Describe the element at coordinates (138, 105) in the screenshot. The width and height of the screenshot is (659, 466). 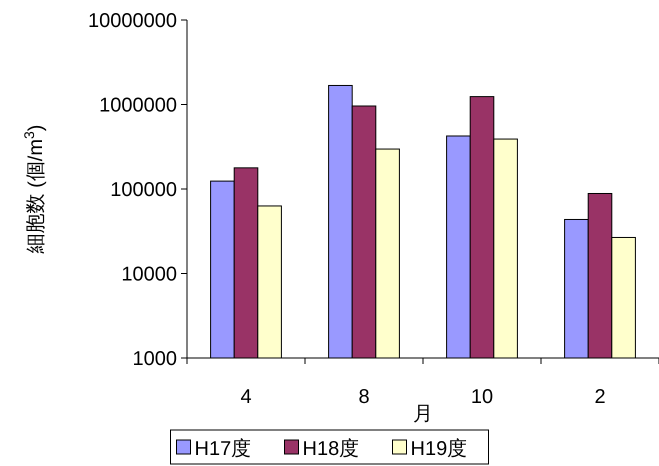
I see `y-tick-label: 1000000` at that location.